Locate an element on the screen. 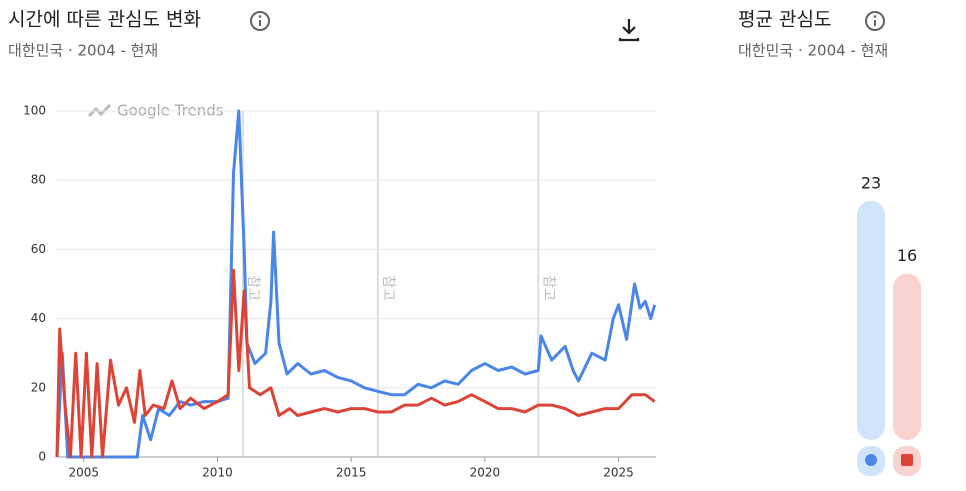 The width and height of the screenshot is (966, 491). download-icon is located at coordinates (629, 30).